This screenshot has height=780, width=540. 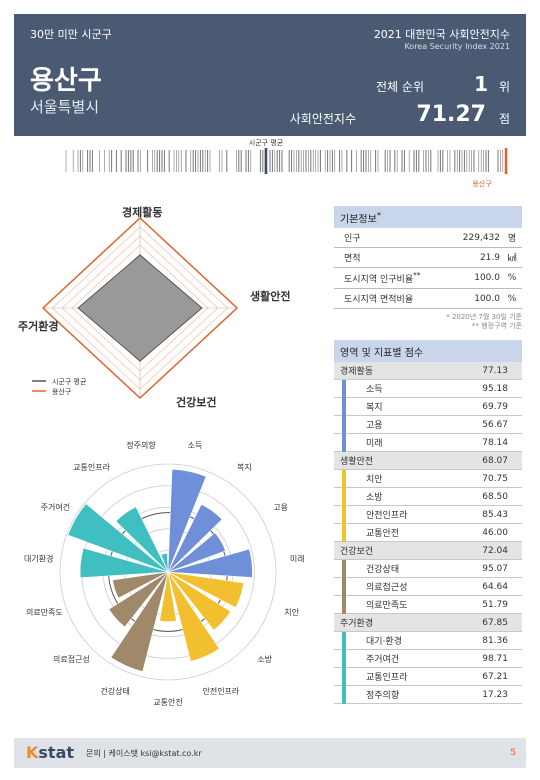 I want to click on score-item-row: 대기·환경 81.36, so click(x=428, y=640).